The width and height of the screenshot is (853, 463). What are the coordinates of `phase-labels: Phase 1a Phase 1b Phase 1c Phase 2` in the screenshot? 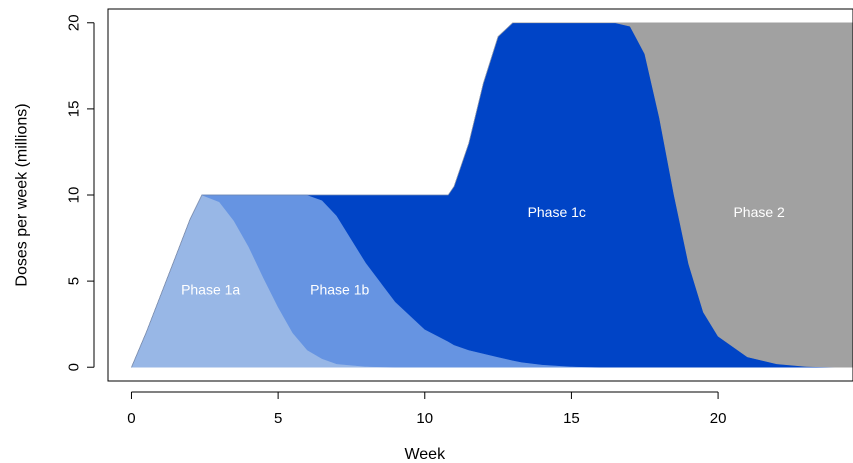 It's located at (483, 251).